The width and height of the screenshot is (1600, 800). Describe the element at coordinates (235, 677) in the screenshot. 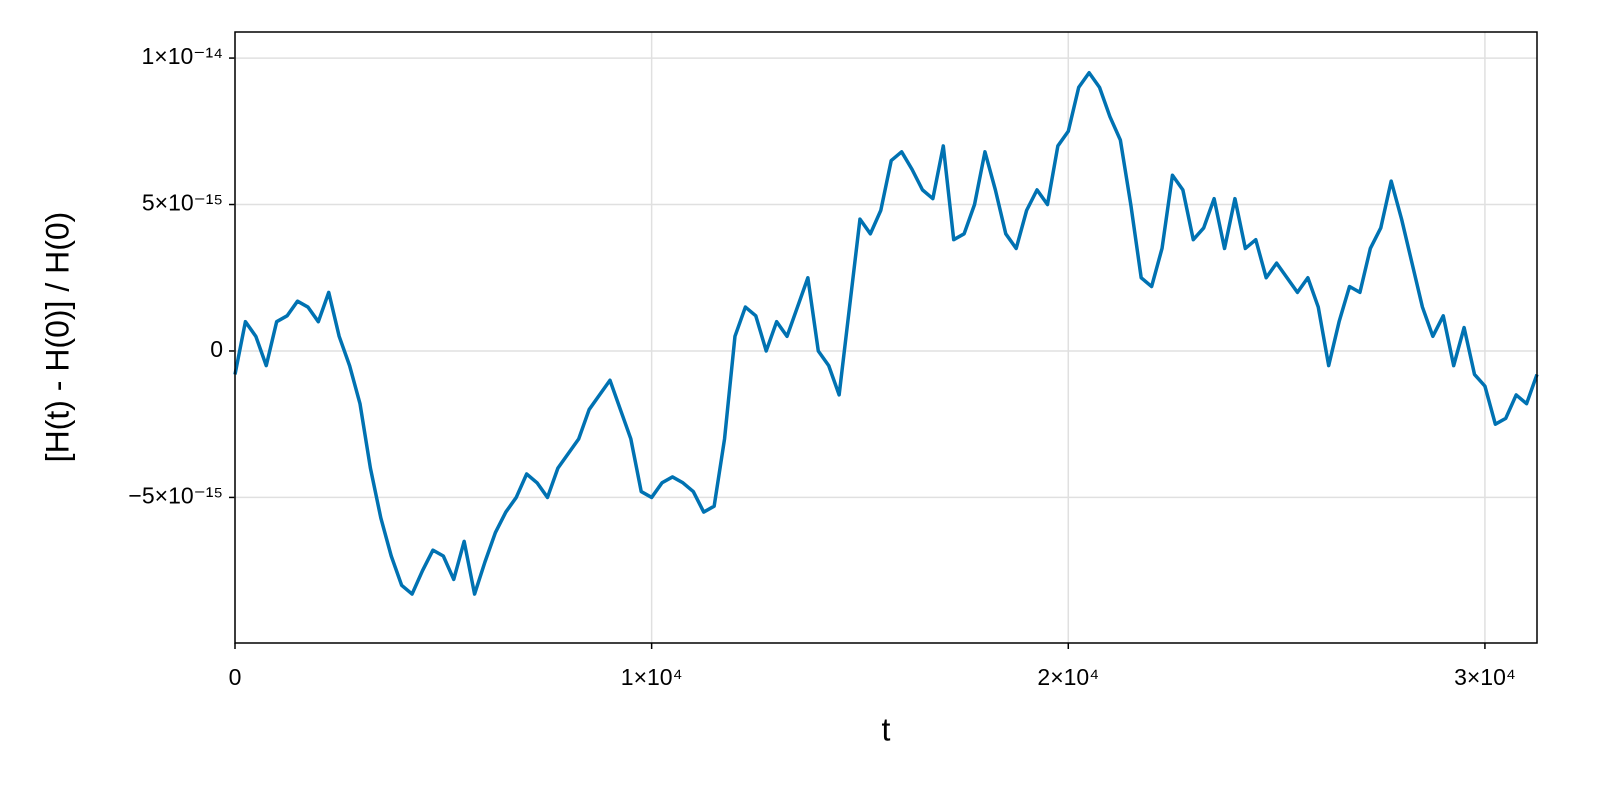

I see `x-tick-label: 0` at that location.